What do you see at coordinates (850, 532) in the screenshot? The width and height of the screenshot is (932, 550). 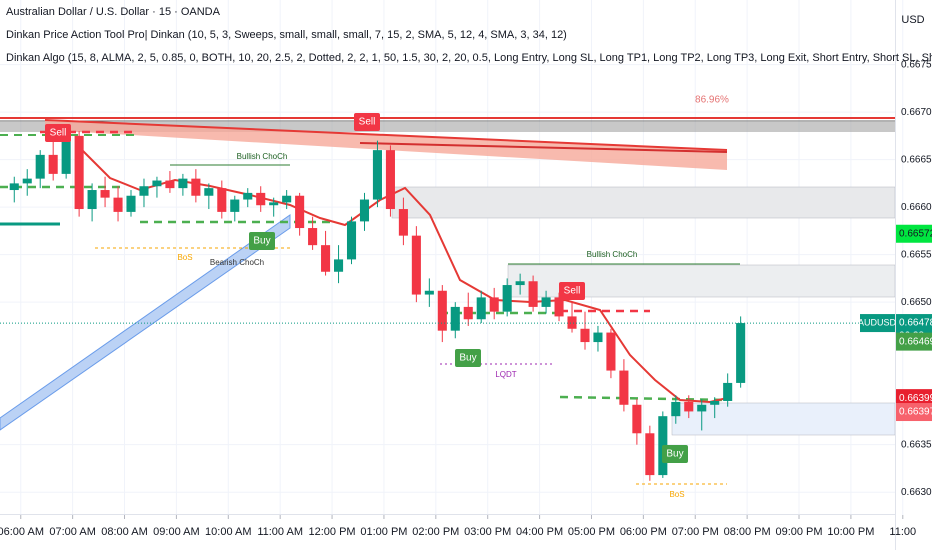 I see `x-tick-label: 10:00 PM` at bounding box center [850, 532].